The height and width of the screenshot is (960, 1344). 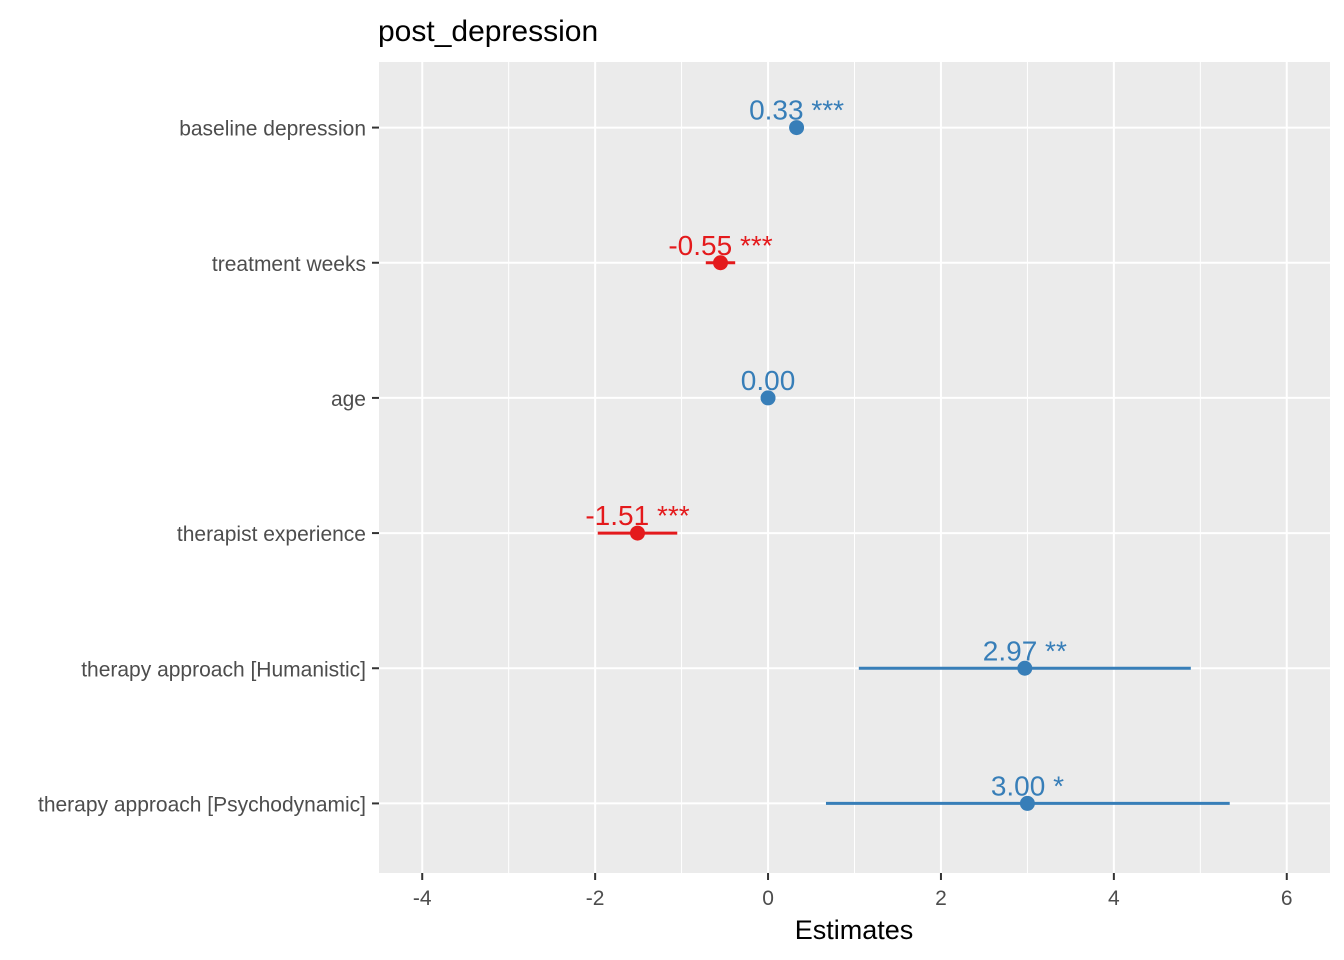 I want to click on x-tick-label: 2, so click(x=941, y=898).